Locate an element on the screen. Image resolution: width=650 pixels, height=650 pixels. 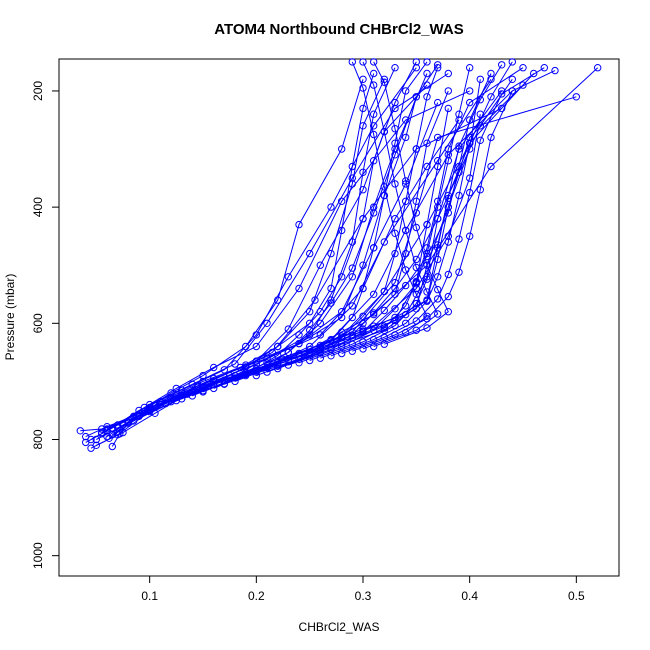
y-tick-label: 200 is located at coordinates (38, 91).